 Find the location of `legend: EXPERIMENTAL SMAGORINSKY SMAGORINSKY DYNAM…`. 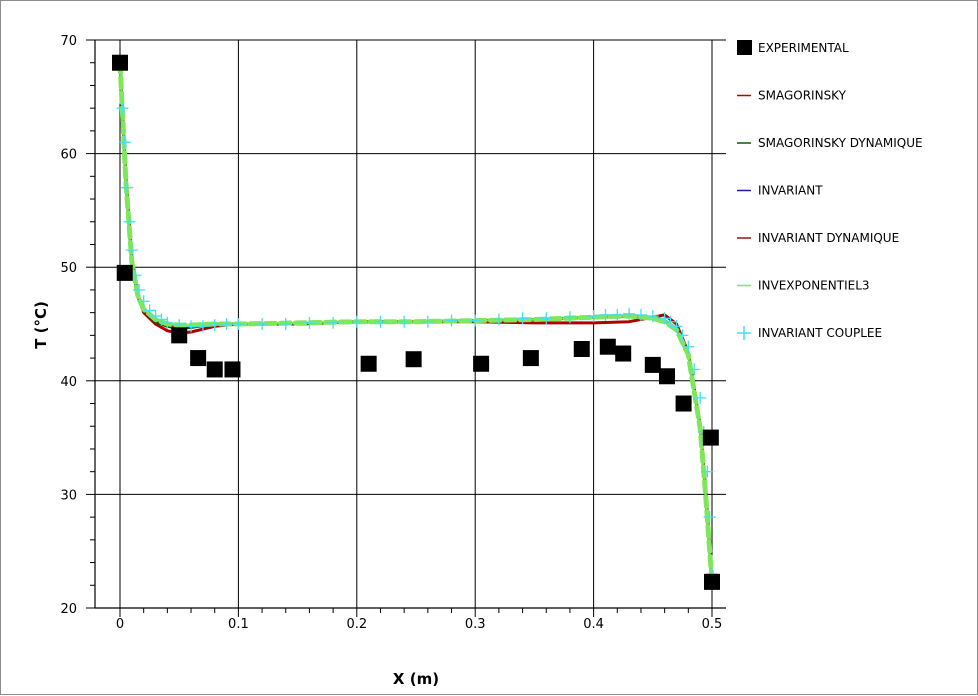

legend: EXPERIMENTAL SMAGORINSKY SMAGORINSKY DYNAM… is located at coordinates (830, 190).